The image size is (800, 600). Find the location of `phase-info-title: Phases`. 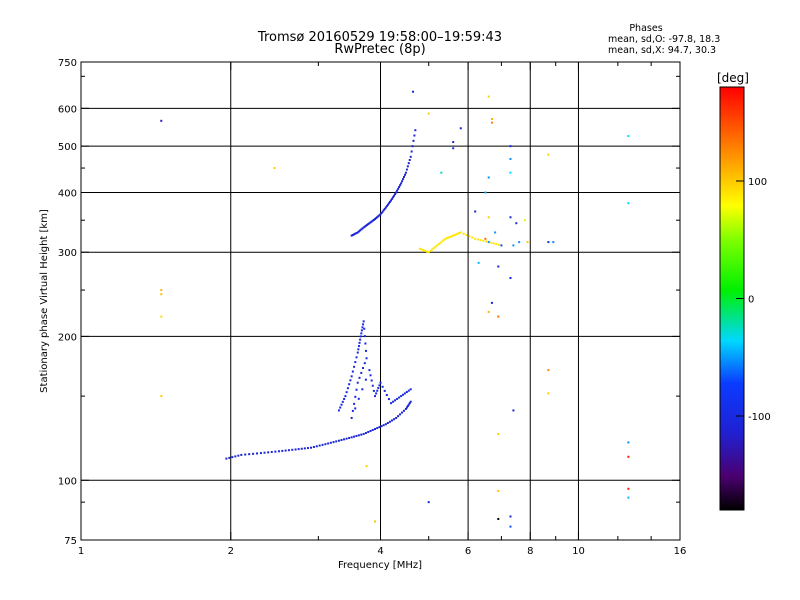

phase-info-title: Phases is located at coordinates (645, 28).